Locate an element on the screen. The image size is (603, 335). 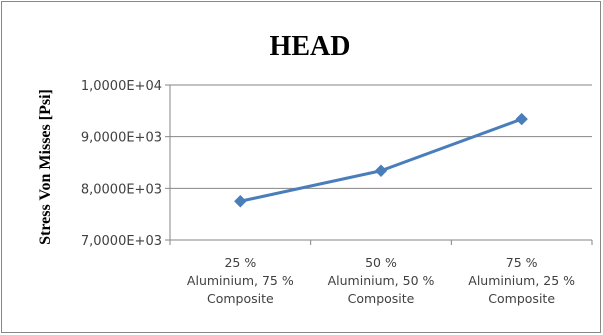
chart-title: HEAD is located at coordinates (310, 46).